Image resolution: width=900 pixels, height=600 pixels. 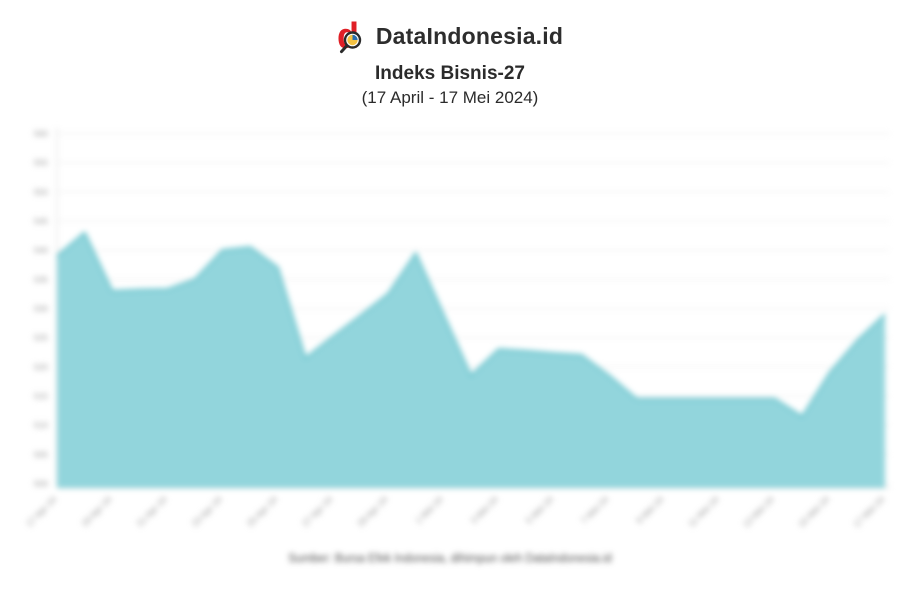 I want to click on x-axis-label: 23 Apr 24, so click(x=207, y=511).